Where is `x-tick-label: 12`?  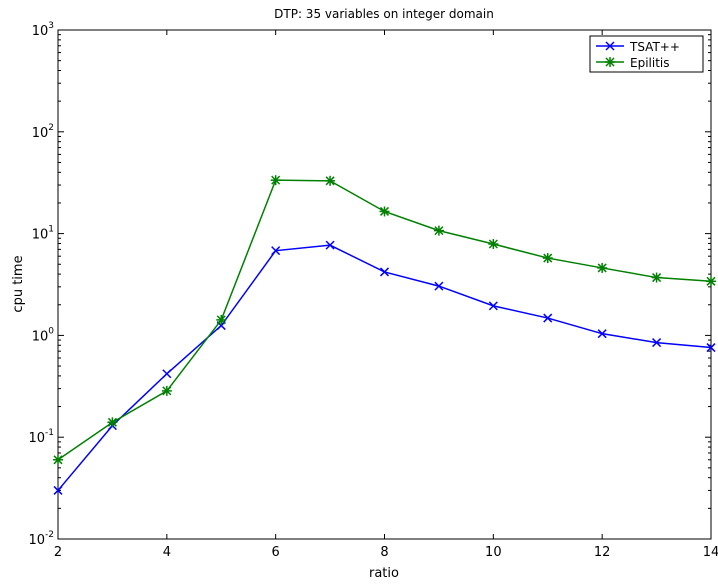
x-tick-label: 12 is located at coordinates (602, 552).